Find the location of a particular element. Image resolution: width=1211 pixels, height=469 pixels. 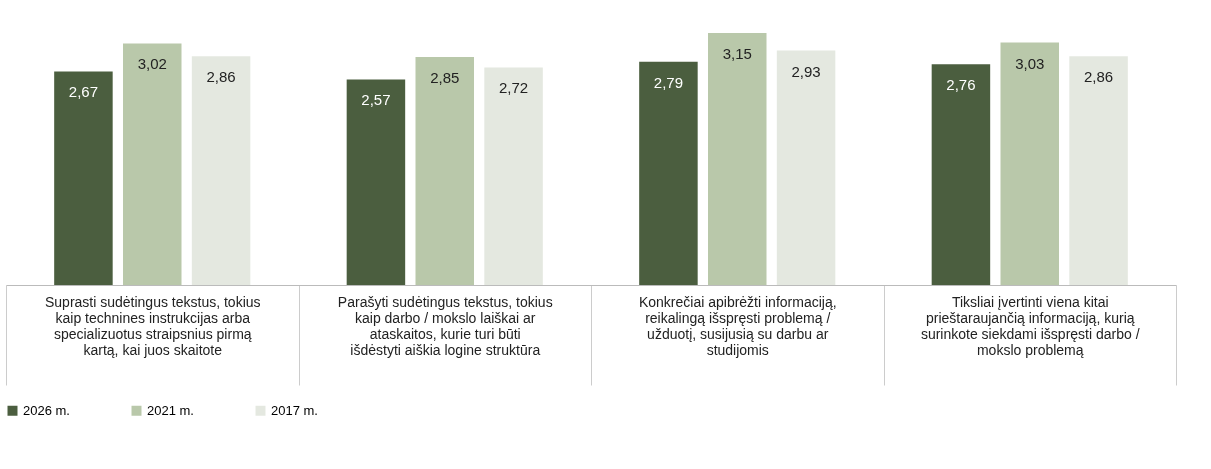

data-label: 2,57 is located at coordinates (376, 100).